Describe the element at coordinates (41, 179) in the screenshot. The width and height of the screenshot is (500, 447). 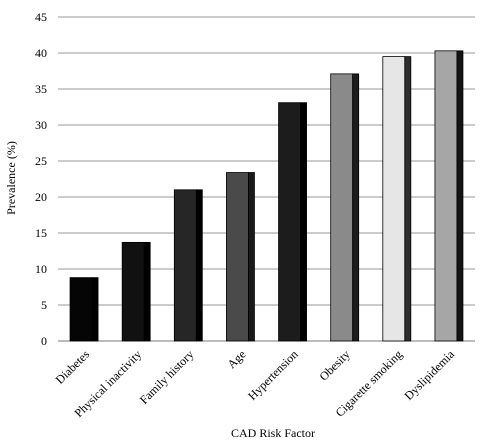
I see `y-axis-ticks: 0 5 10 15 20 25 30 35 40 45` at that location.